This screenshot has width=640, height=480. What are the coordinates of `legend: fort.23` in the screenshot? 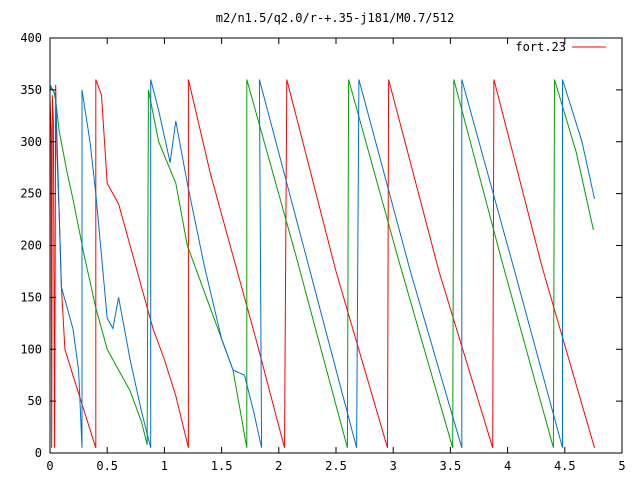 It's located at (560, 47).